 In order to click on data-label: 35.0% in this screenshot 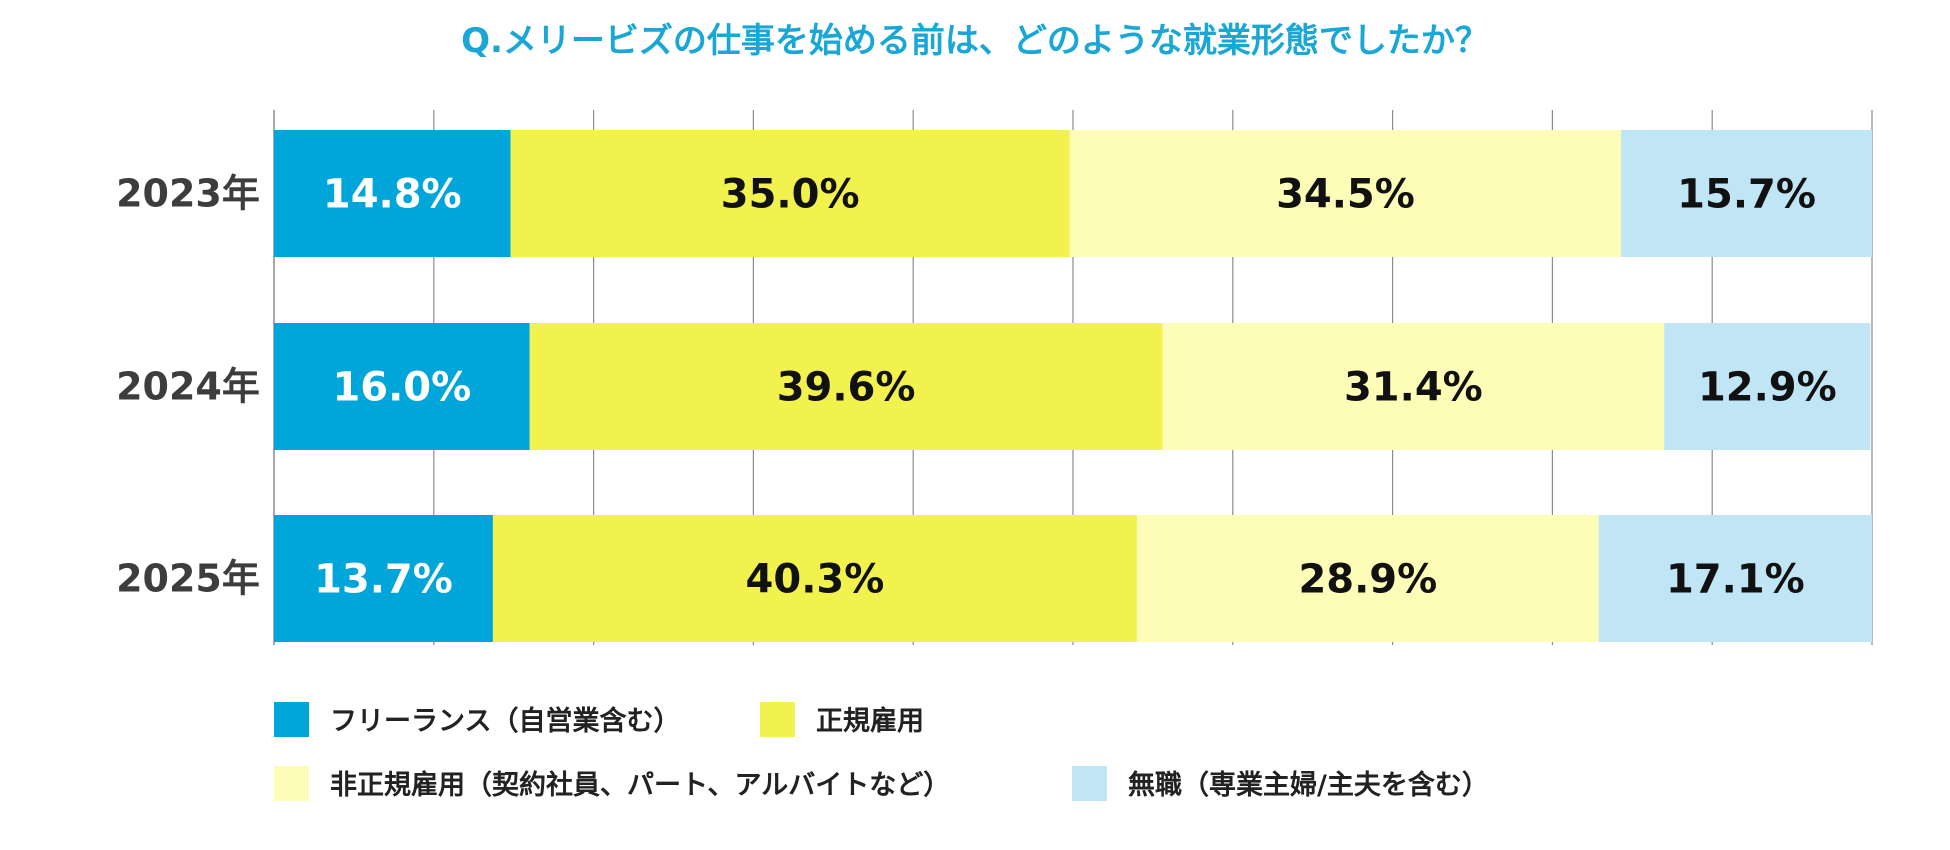, I will do `click(790, 195)`.